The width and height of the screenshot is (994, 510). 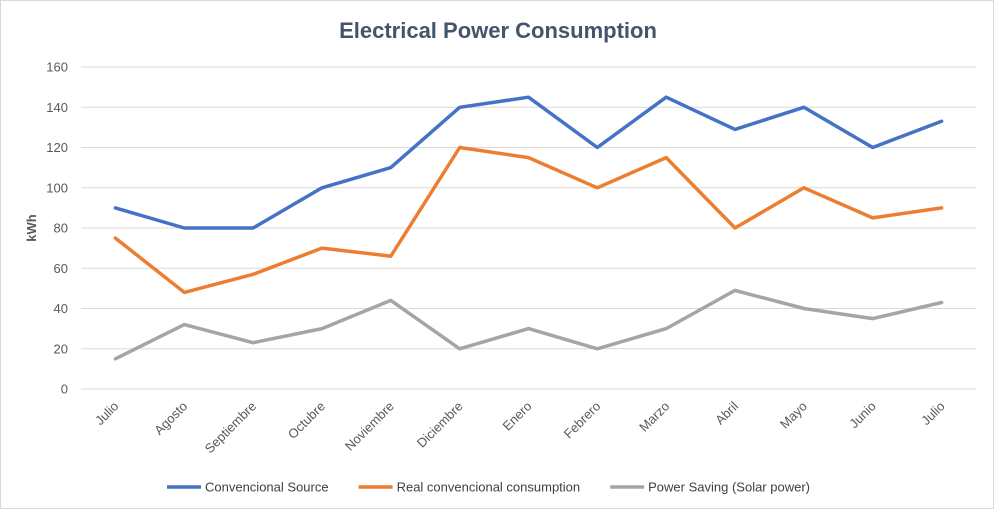 I want to click on x-tick-label: Febrero, so click(x=582, y=420).